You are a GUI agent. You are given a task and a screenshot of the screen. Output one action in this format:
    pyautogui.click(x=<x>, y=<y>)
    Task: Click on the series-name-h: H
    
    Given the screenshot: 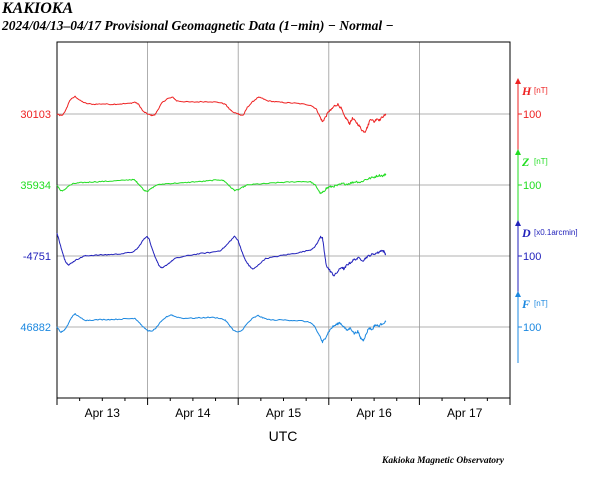 What is the action you would take?
    pyautogui.click(x=526, y=91)
    